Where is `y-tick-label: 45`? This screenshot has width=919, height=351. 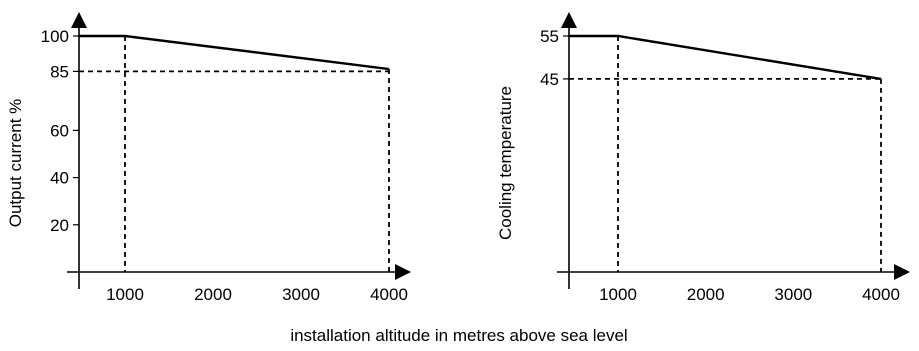 y-tick-label: 45 is located at coordinates (549, 79).